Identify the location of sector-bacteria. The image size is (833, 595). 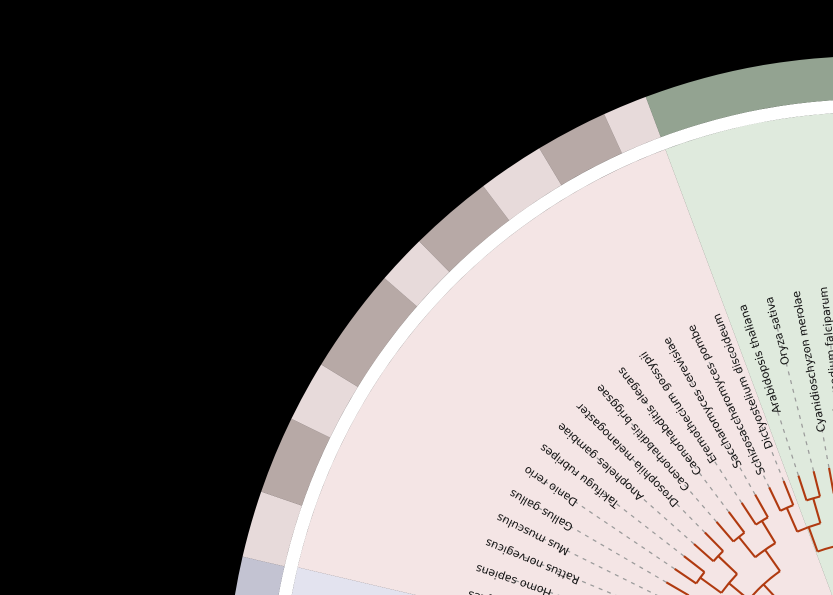
(353, 581).